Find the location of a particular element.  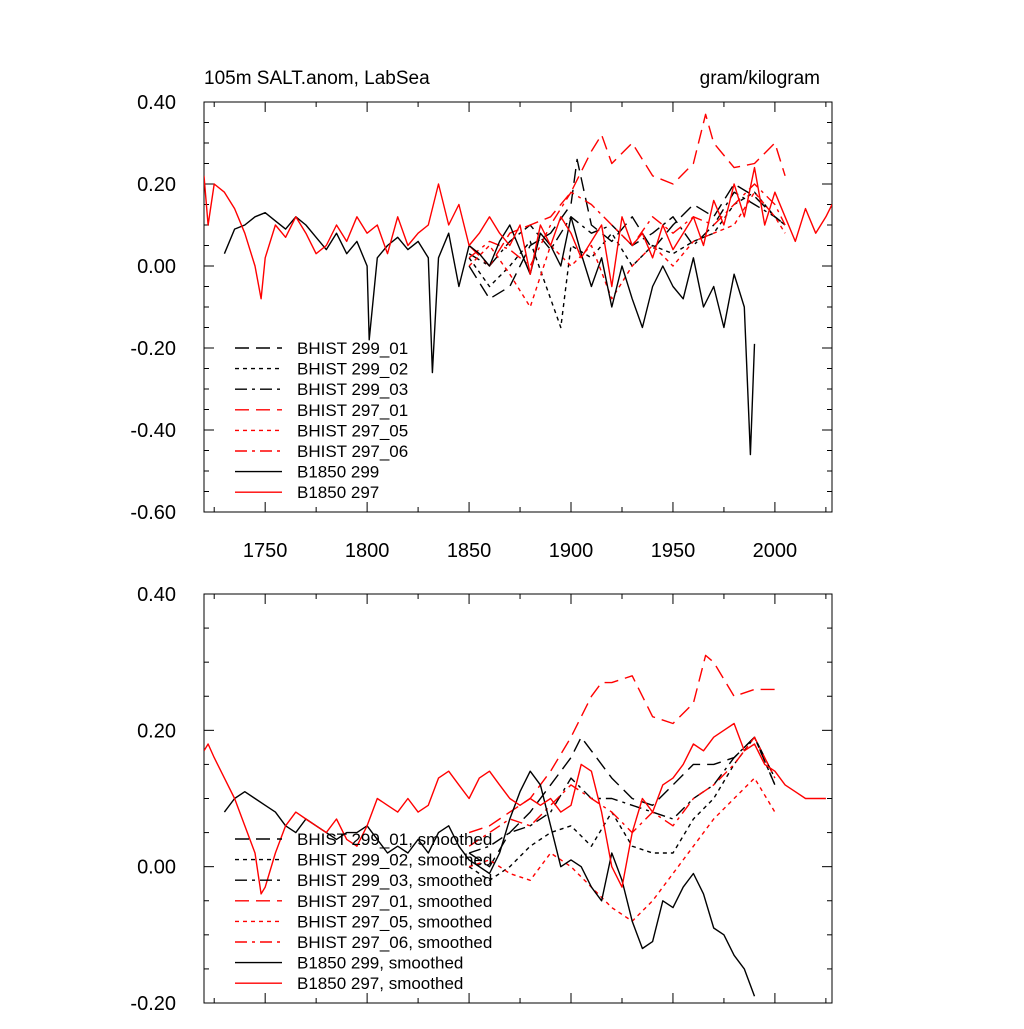

x-tick-label: 1850 is located at coordinates (469, 551).